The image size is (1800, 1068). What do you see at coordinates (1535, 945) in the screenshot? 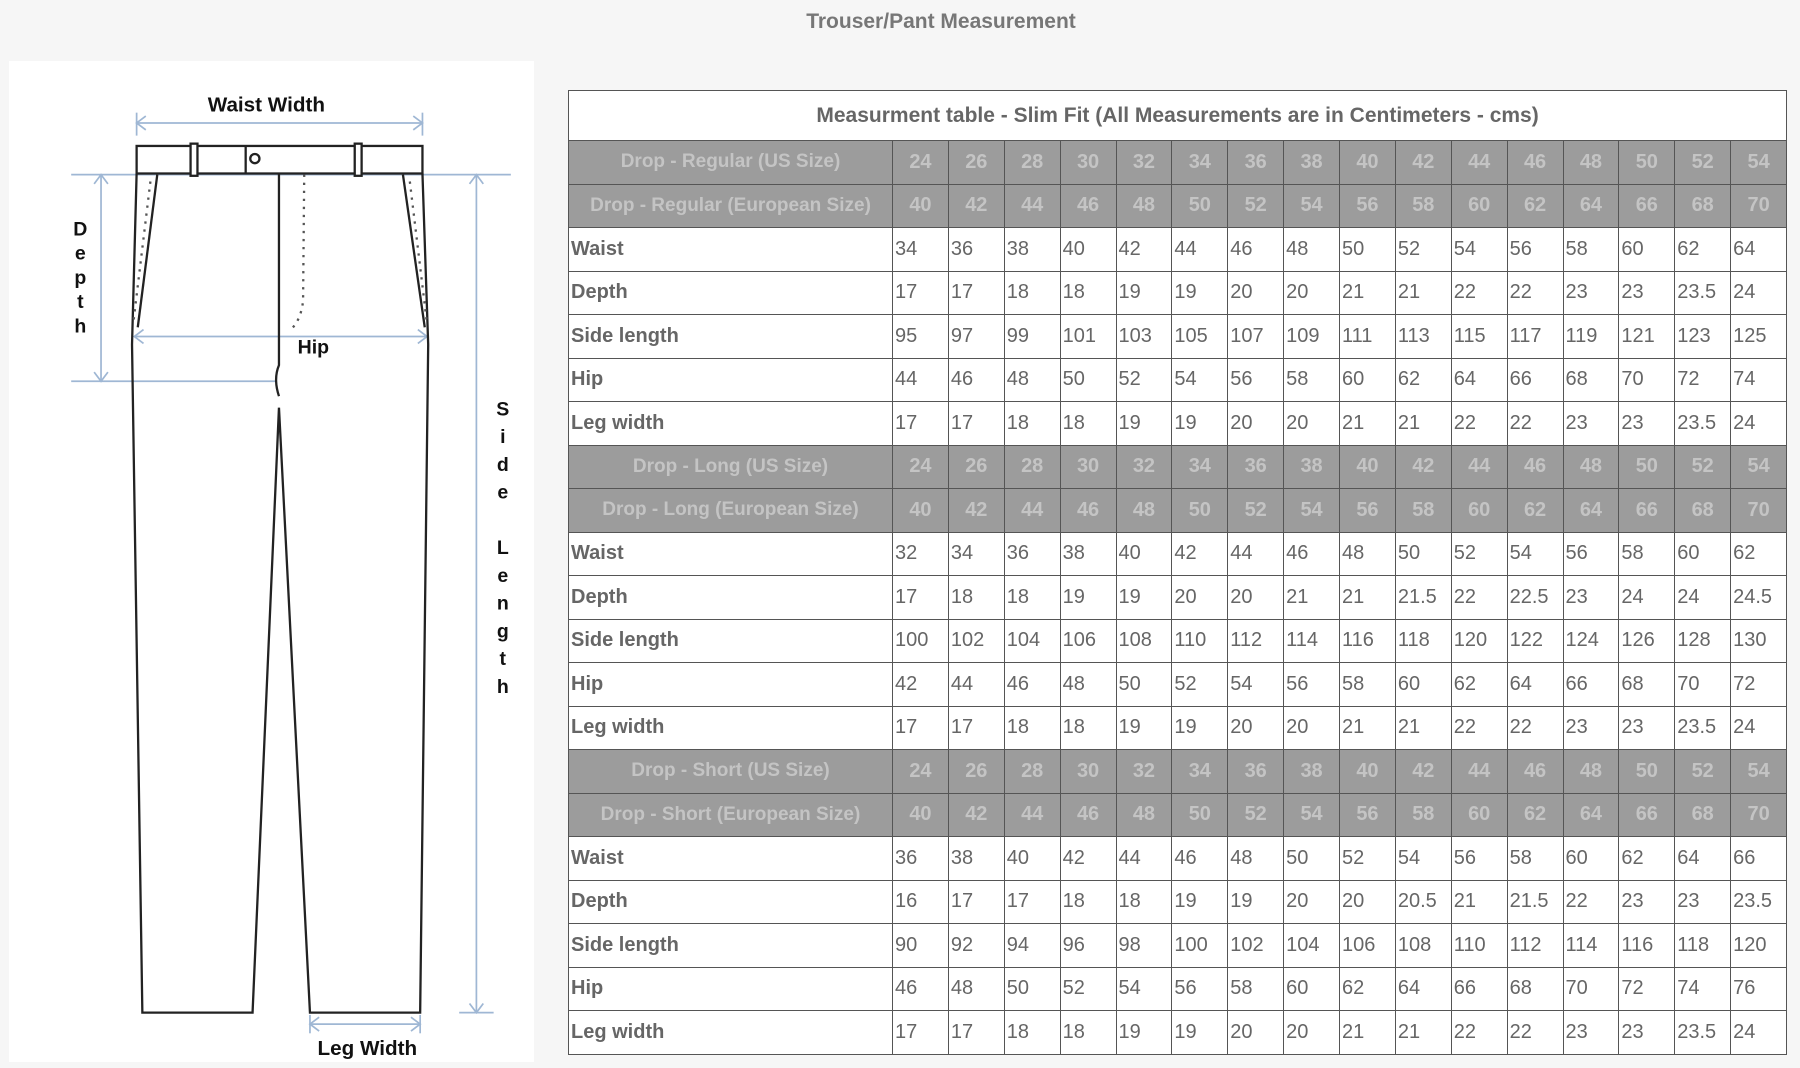
I see `measure-cell: 112` at bounding box center [1535, 945].